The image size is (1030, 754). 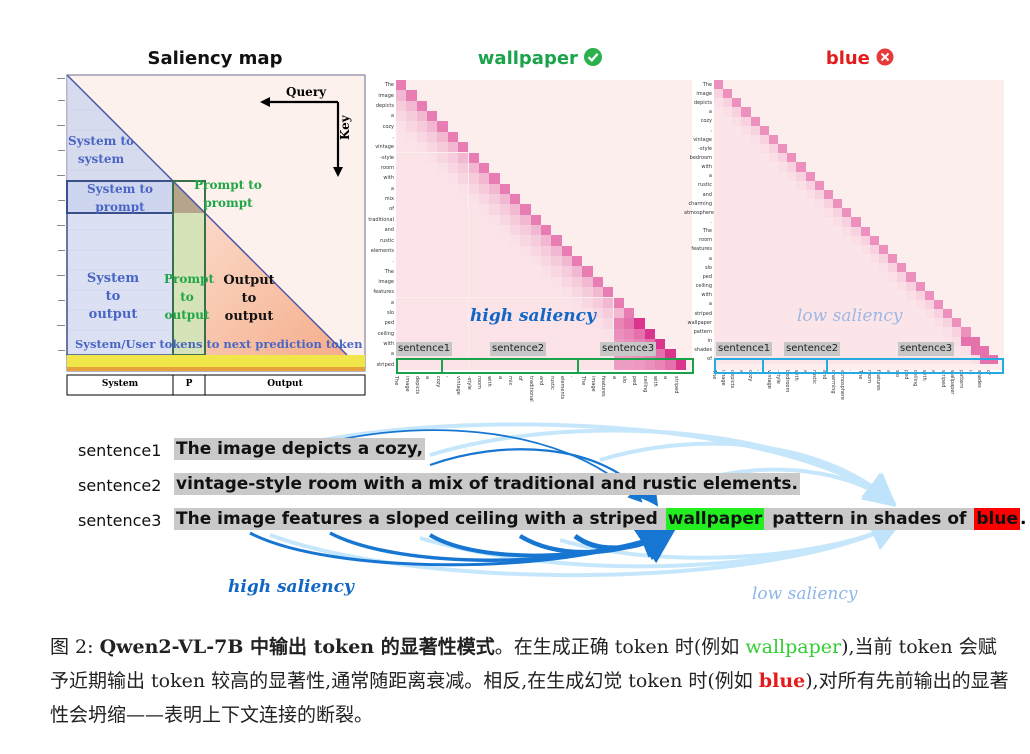 I want to click on row-token-label: cozy, so click(x=388, y=126).